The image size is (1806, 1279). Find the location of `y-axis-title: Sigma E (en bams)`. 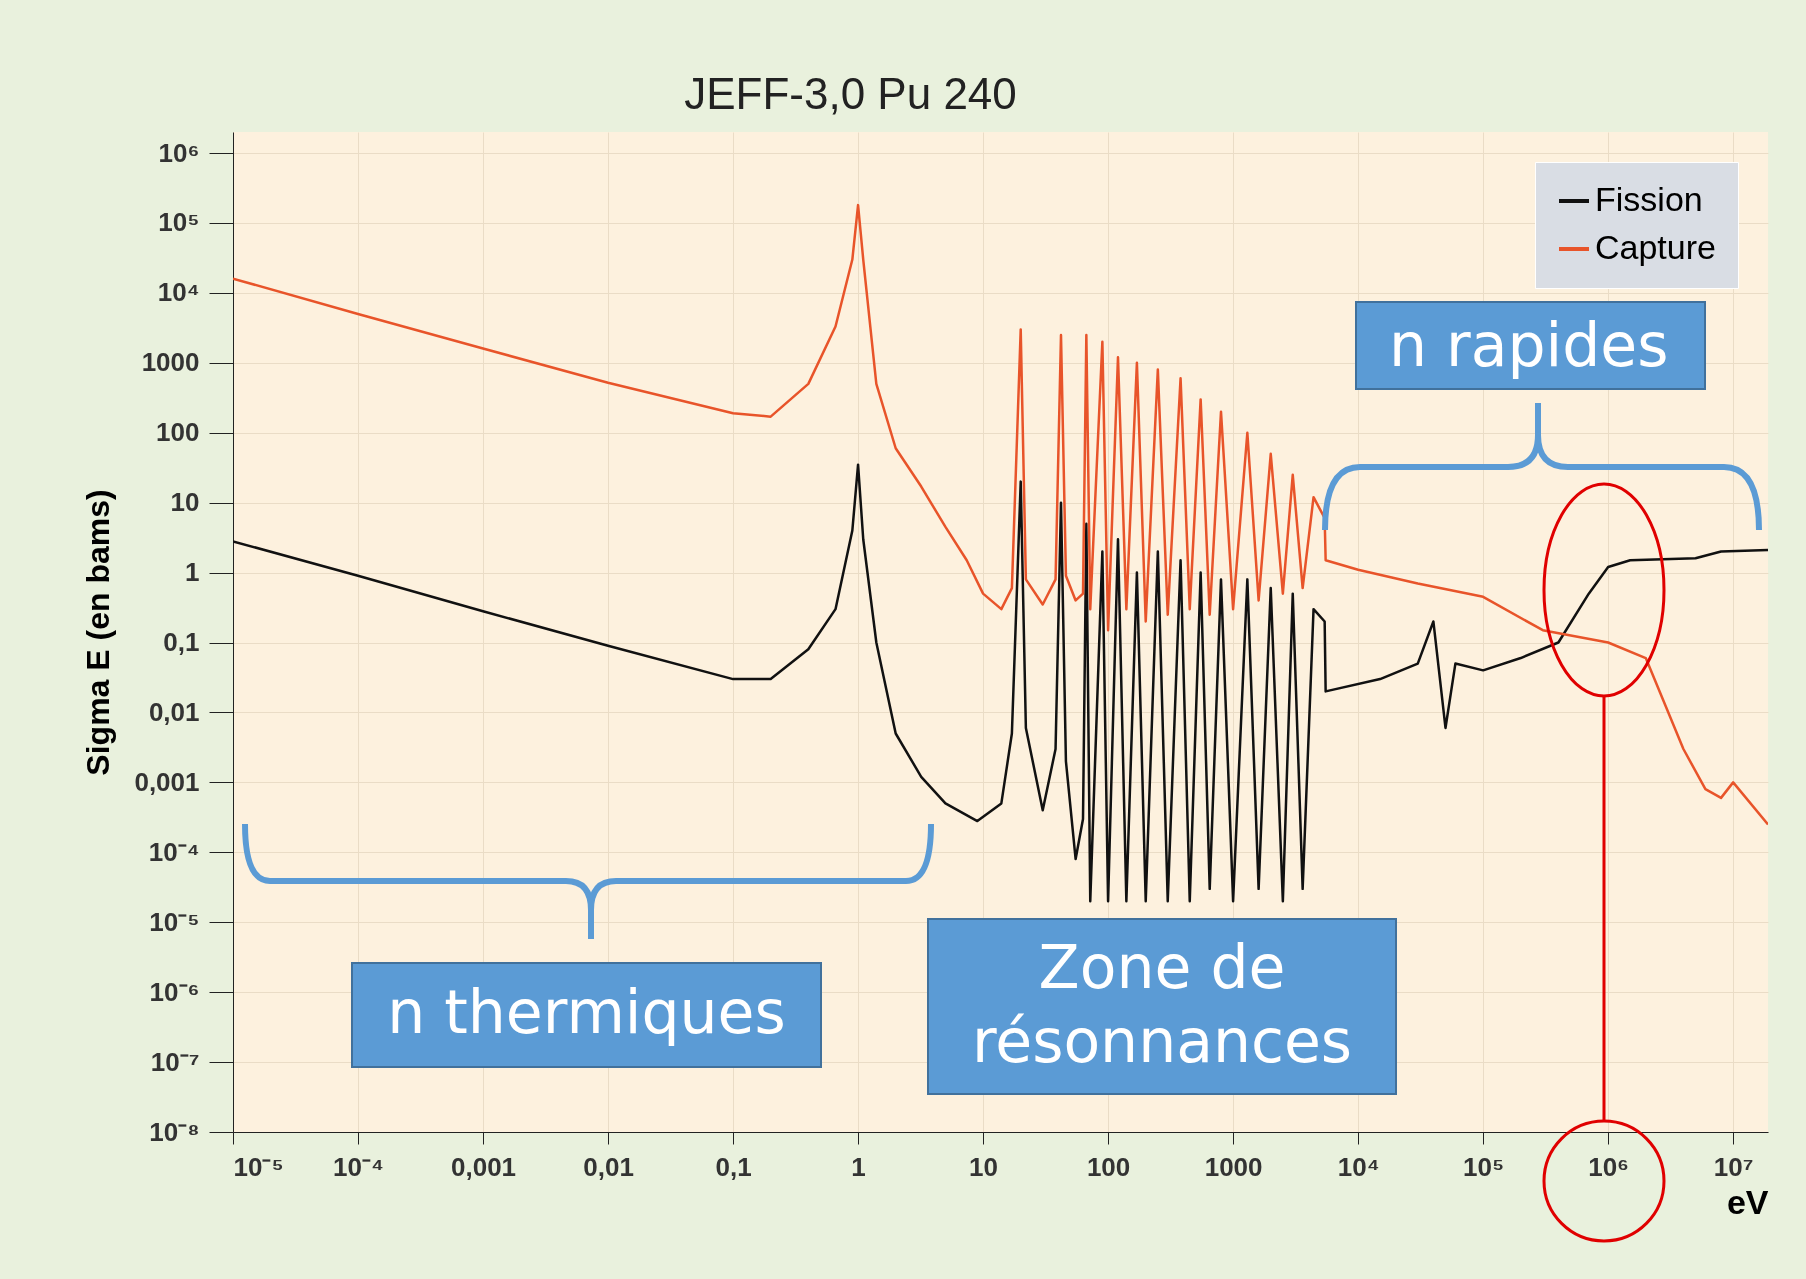

y-axis-title: Sigma E (en bams) is located at coordinates (98, 632).